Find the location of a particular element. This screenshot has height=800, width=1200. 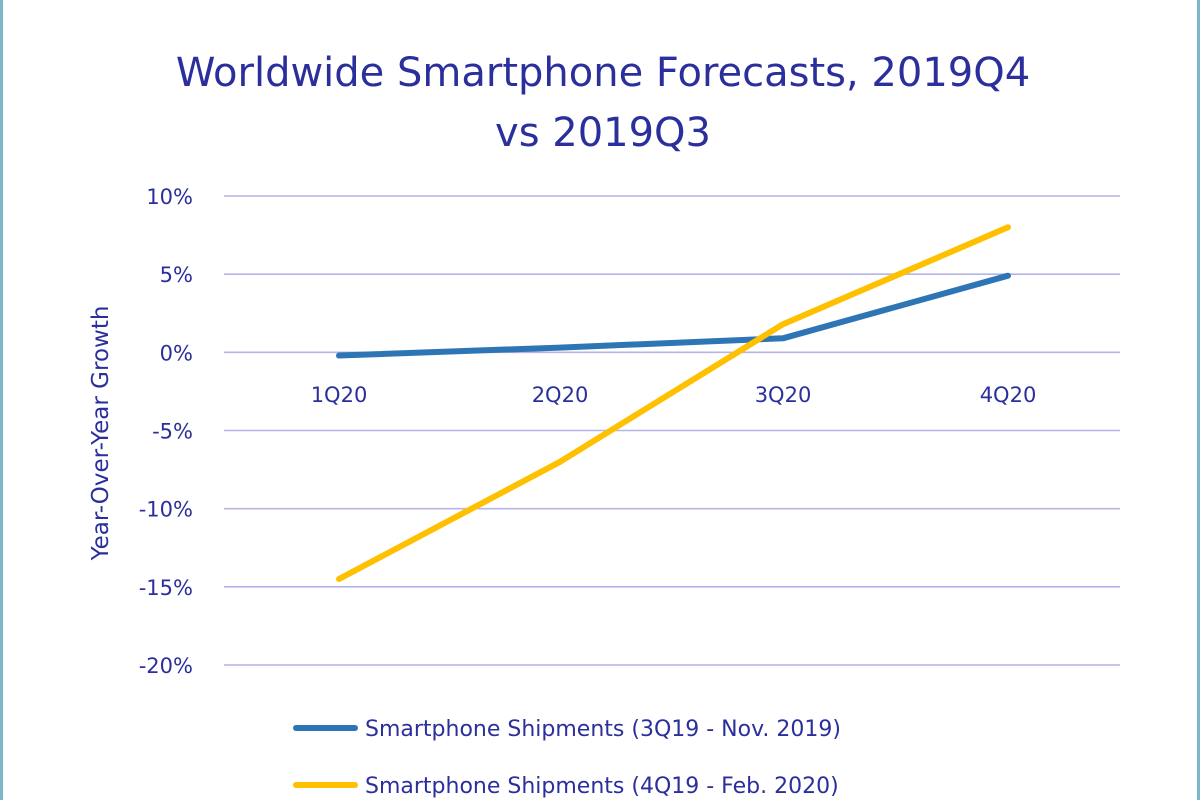

y-tick-label: -10% is located at coordinates (166, 510).